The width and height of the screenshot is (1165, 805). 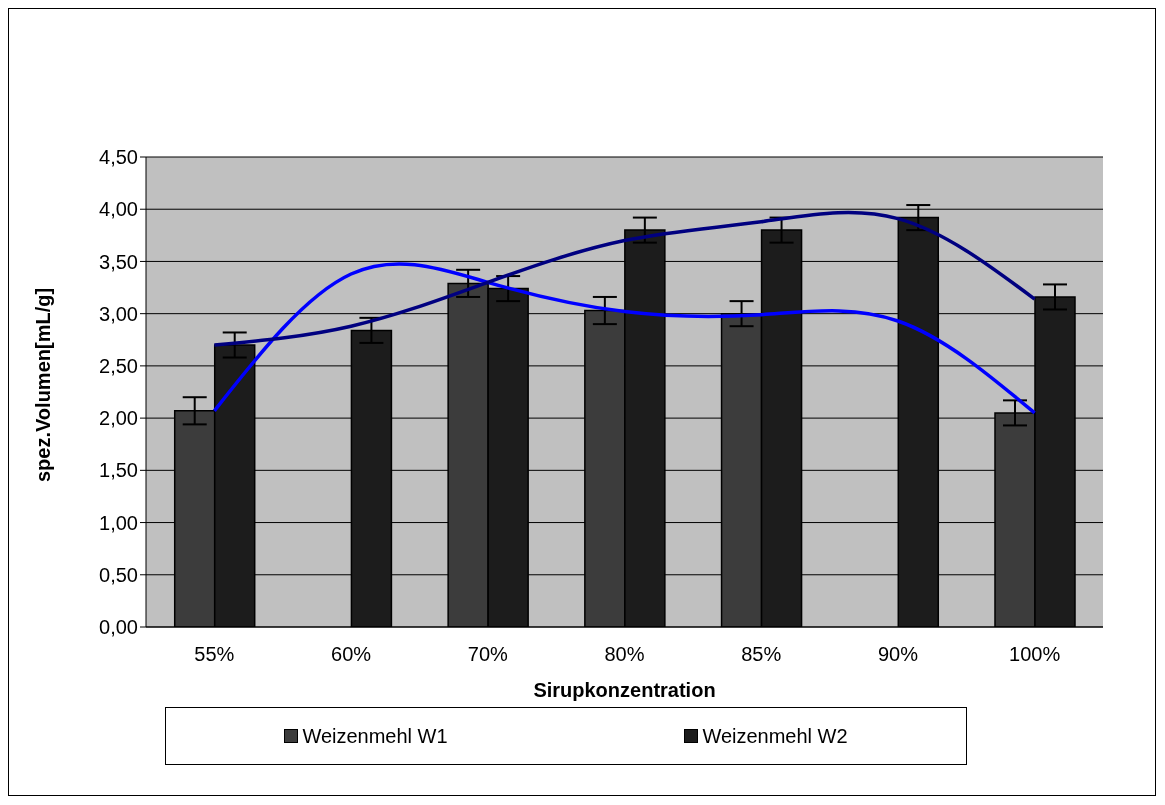 What do you see at coordinates (898, 654) in the screenshot?
I see `x-tick-label: 90%` at bounding box center [898, 654].